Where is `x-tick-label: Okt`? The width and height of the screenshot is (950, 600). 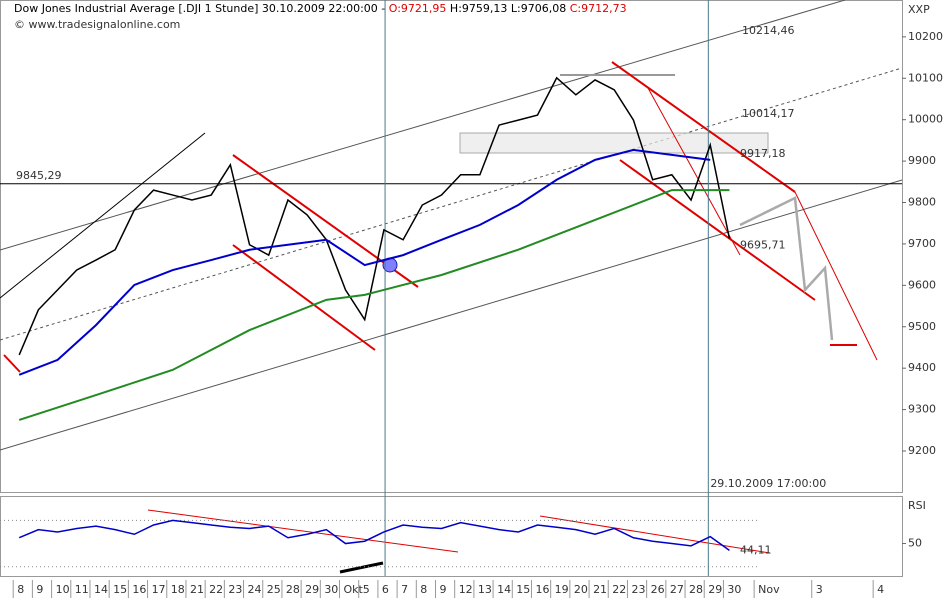
x-tick-label: Okt is located at coordinates (354, 589).